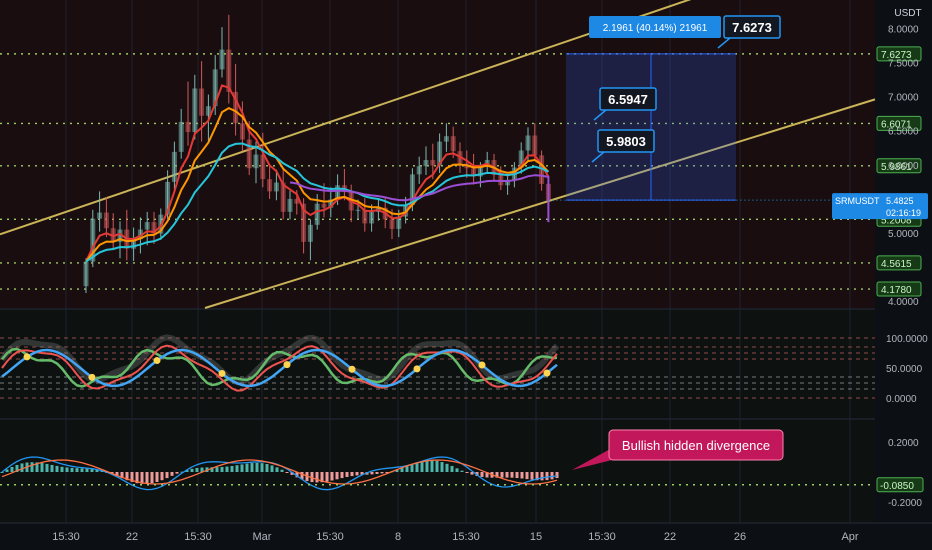  Describe the element at coordinates (896, 55) in the screenshot. I see `level-price-label: 7.6273` at that location.